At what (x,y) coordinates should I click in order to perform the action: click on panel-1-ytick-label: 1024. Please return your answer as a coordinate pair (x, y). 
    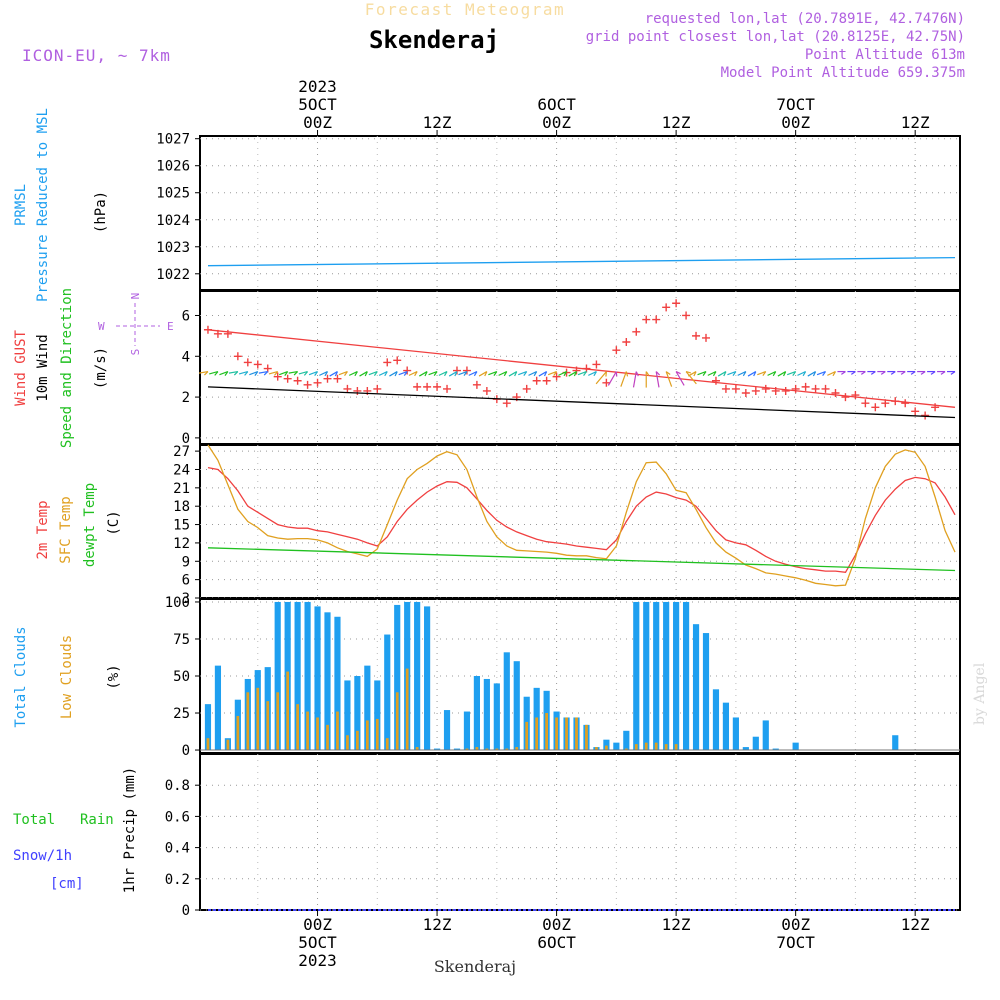
    Looking at the image, I should click on (173, 221).